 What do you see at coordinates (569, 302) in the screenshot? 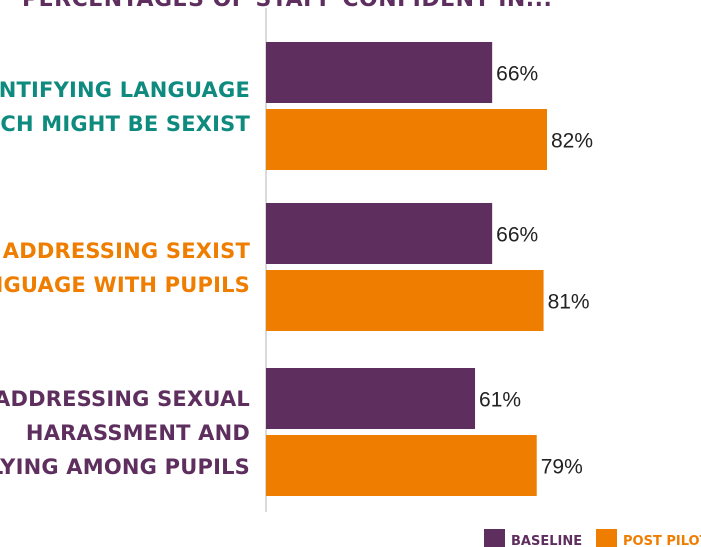
I see `data-label: 81%` at bounding box center [569, 302].